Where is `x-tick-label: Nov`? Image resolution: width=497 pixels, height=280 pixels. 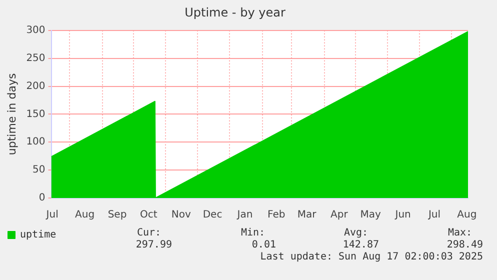
x-tick-label: Nov is located at coordinates (181, 215).